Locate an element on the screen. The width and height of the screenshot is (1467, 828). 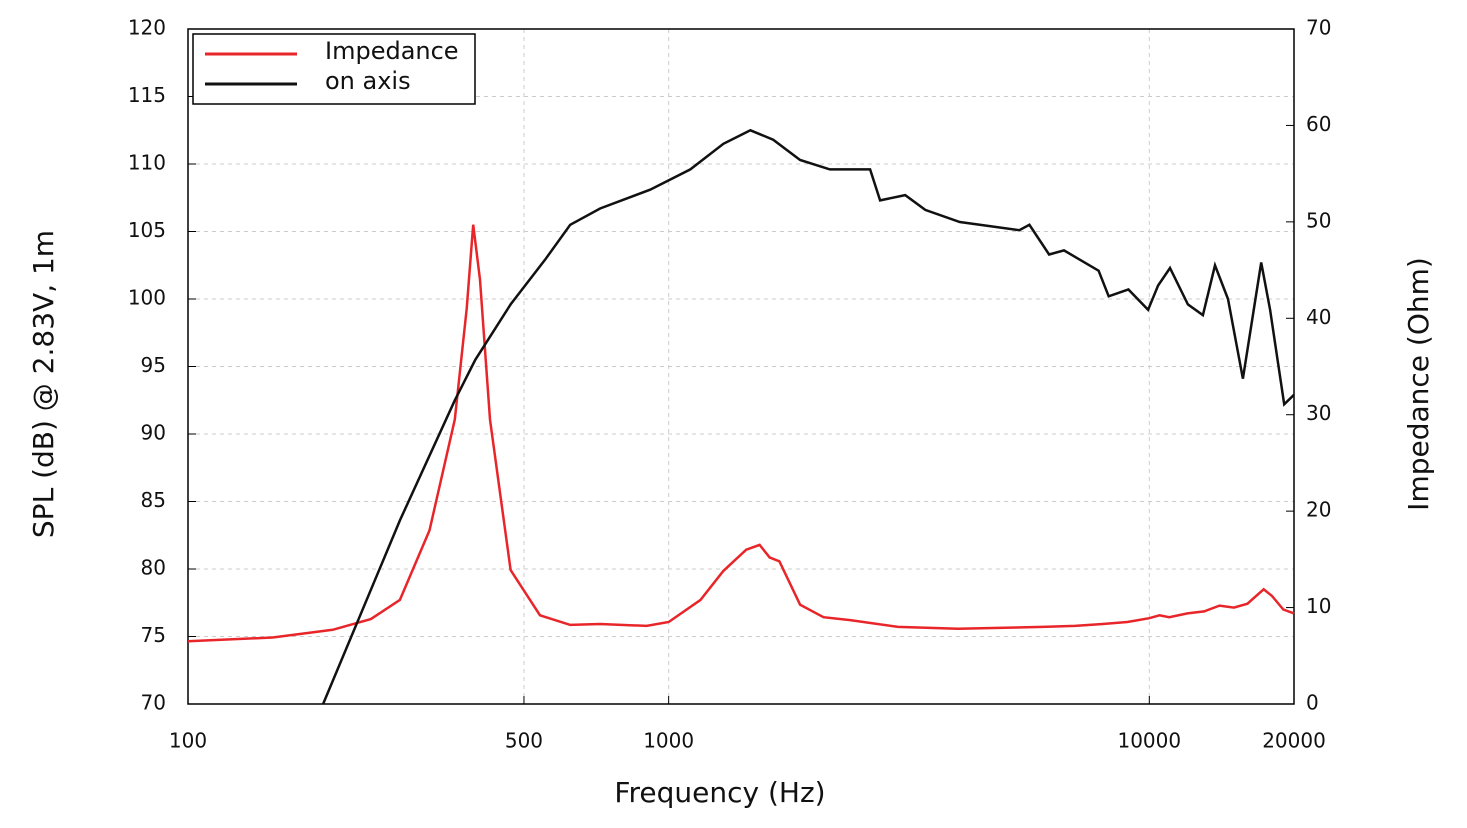
y2-tick-label: 40 is located at coordinates (1318, 317).